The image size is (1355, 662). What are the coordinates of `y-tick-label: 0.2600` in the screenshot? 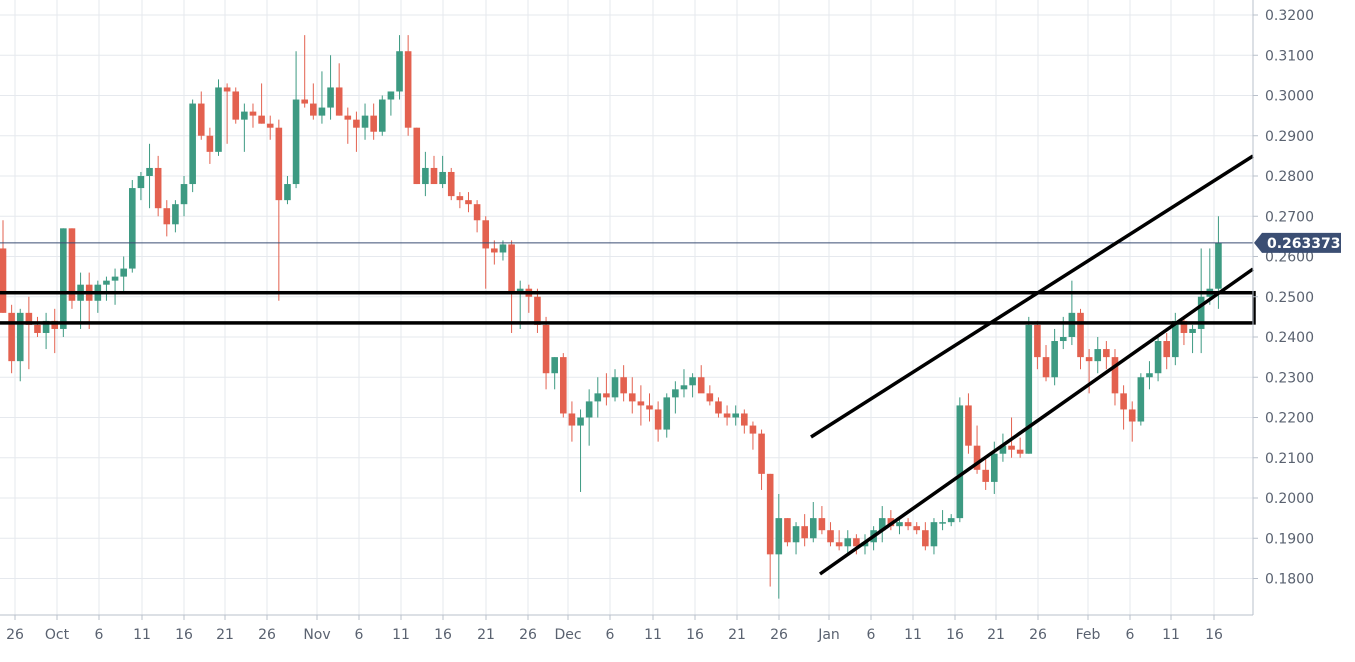 It's located at (1289, 258).